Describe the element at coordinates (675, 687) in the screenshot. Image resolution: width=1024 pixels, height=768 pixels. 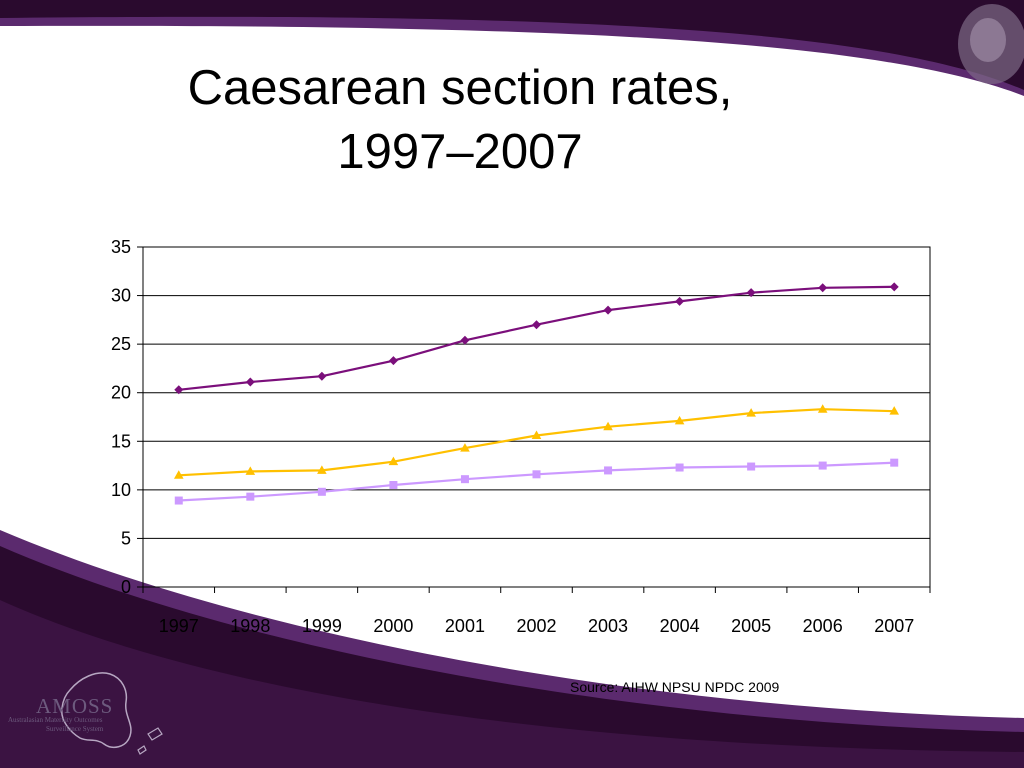
I see `source-note: Source: AIHW NPSU NPDC 2009` at that location.